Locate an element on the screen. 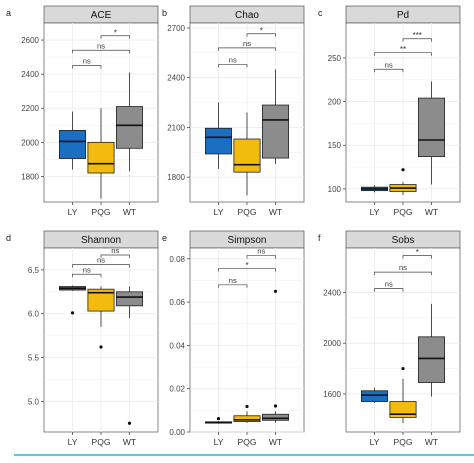 This screenshot has height=463, width=474. y-tick-label: 6.0 is located at coordinates (34, 314).